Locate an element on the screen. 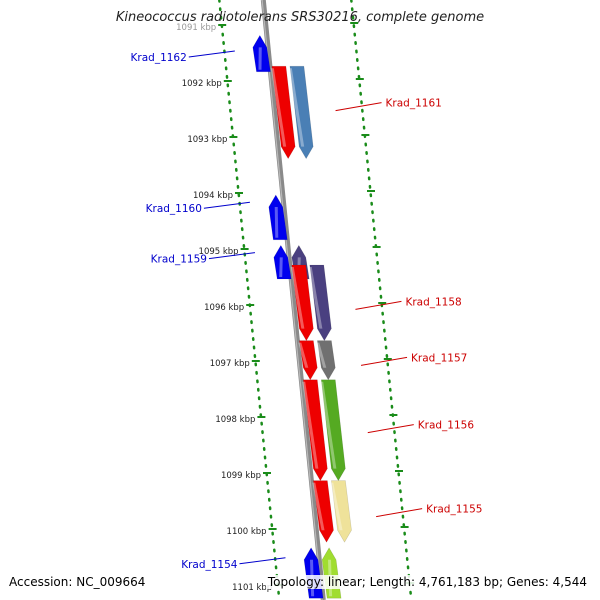  gene-krad-1158-t2 is located at coordinates (320, 303).